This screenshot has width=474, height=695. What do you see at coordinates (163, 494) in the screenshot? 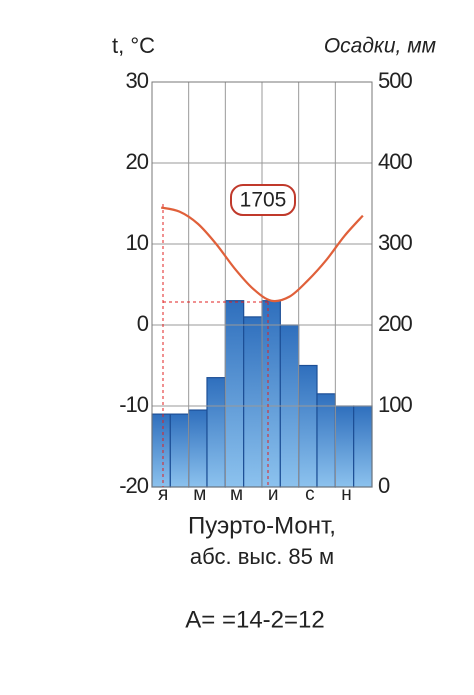
I see `x-tick-label: я` at bounding box center [163, 494].